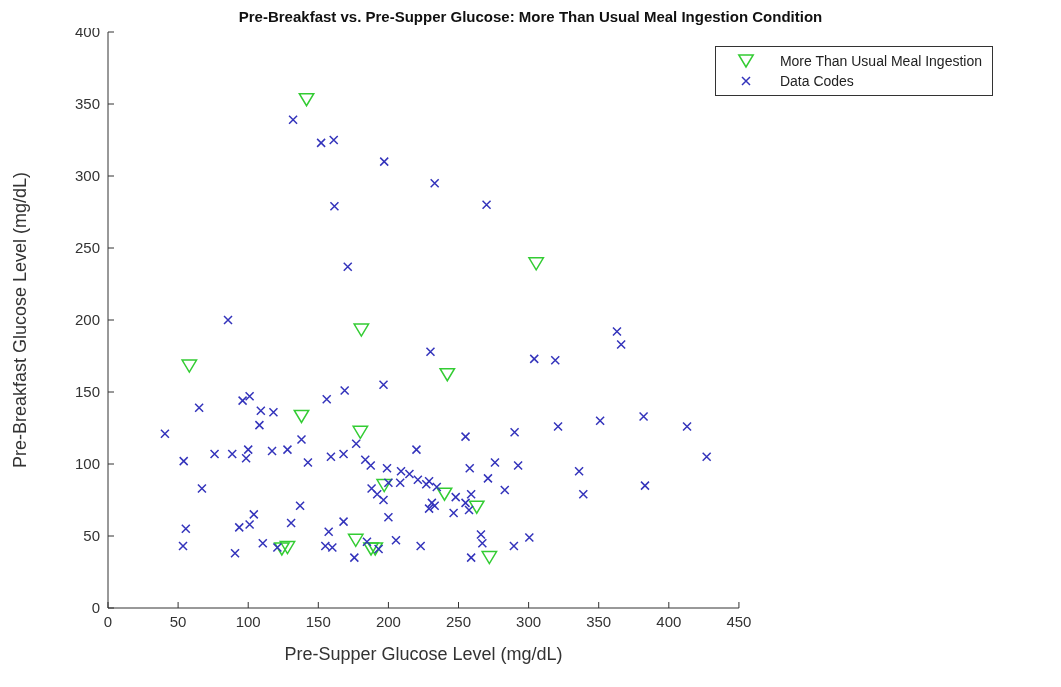  What do you see at coordinates (669, 621) in the screenshot?
I see `x-tick-label: 400` at bounding box center [669, 621].